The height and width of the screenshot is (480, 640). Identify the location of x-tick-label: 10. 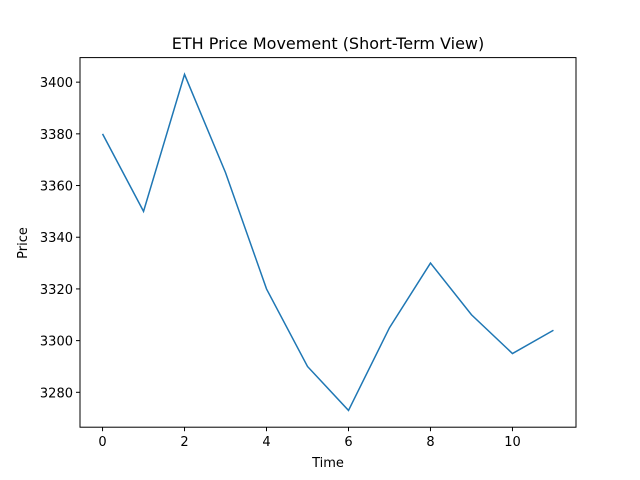
(512, 442).